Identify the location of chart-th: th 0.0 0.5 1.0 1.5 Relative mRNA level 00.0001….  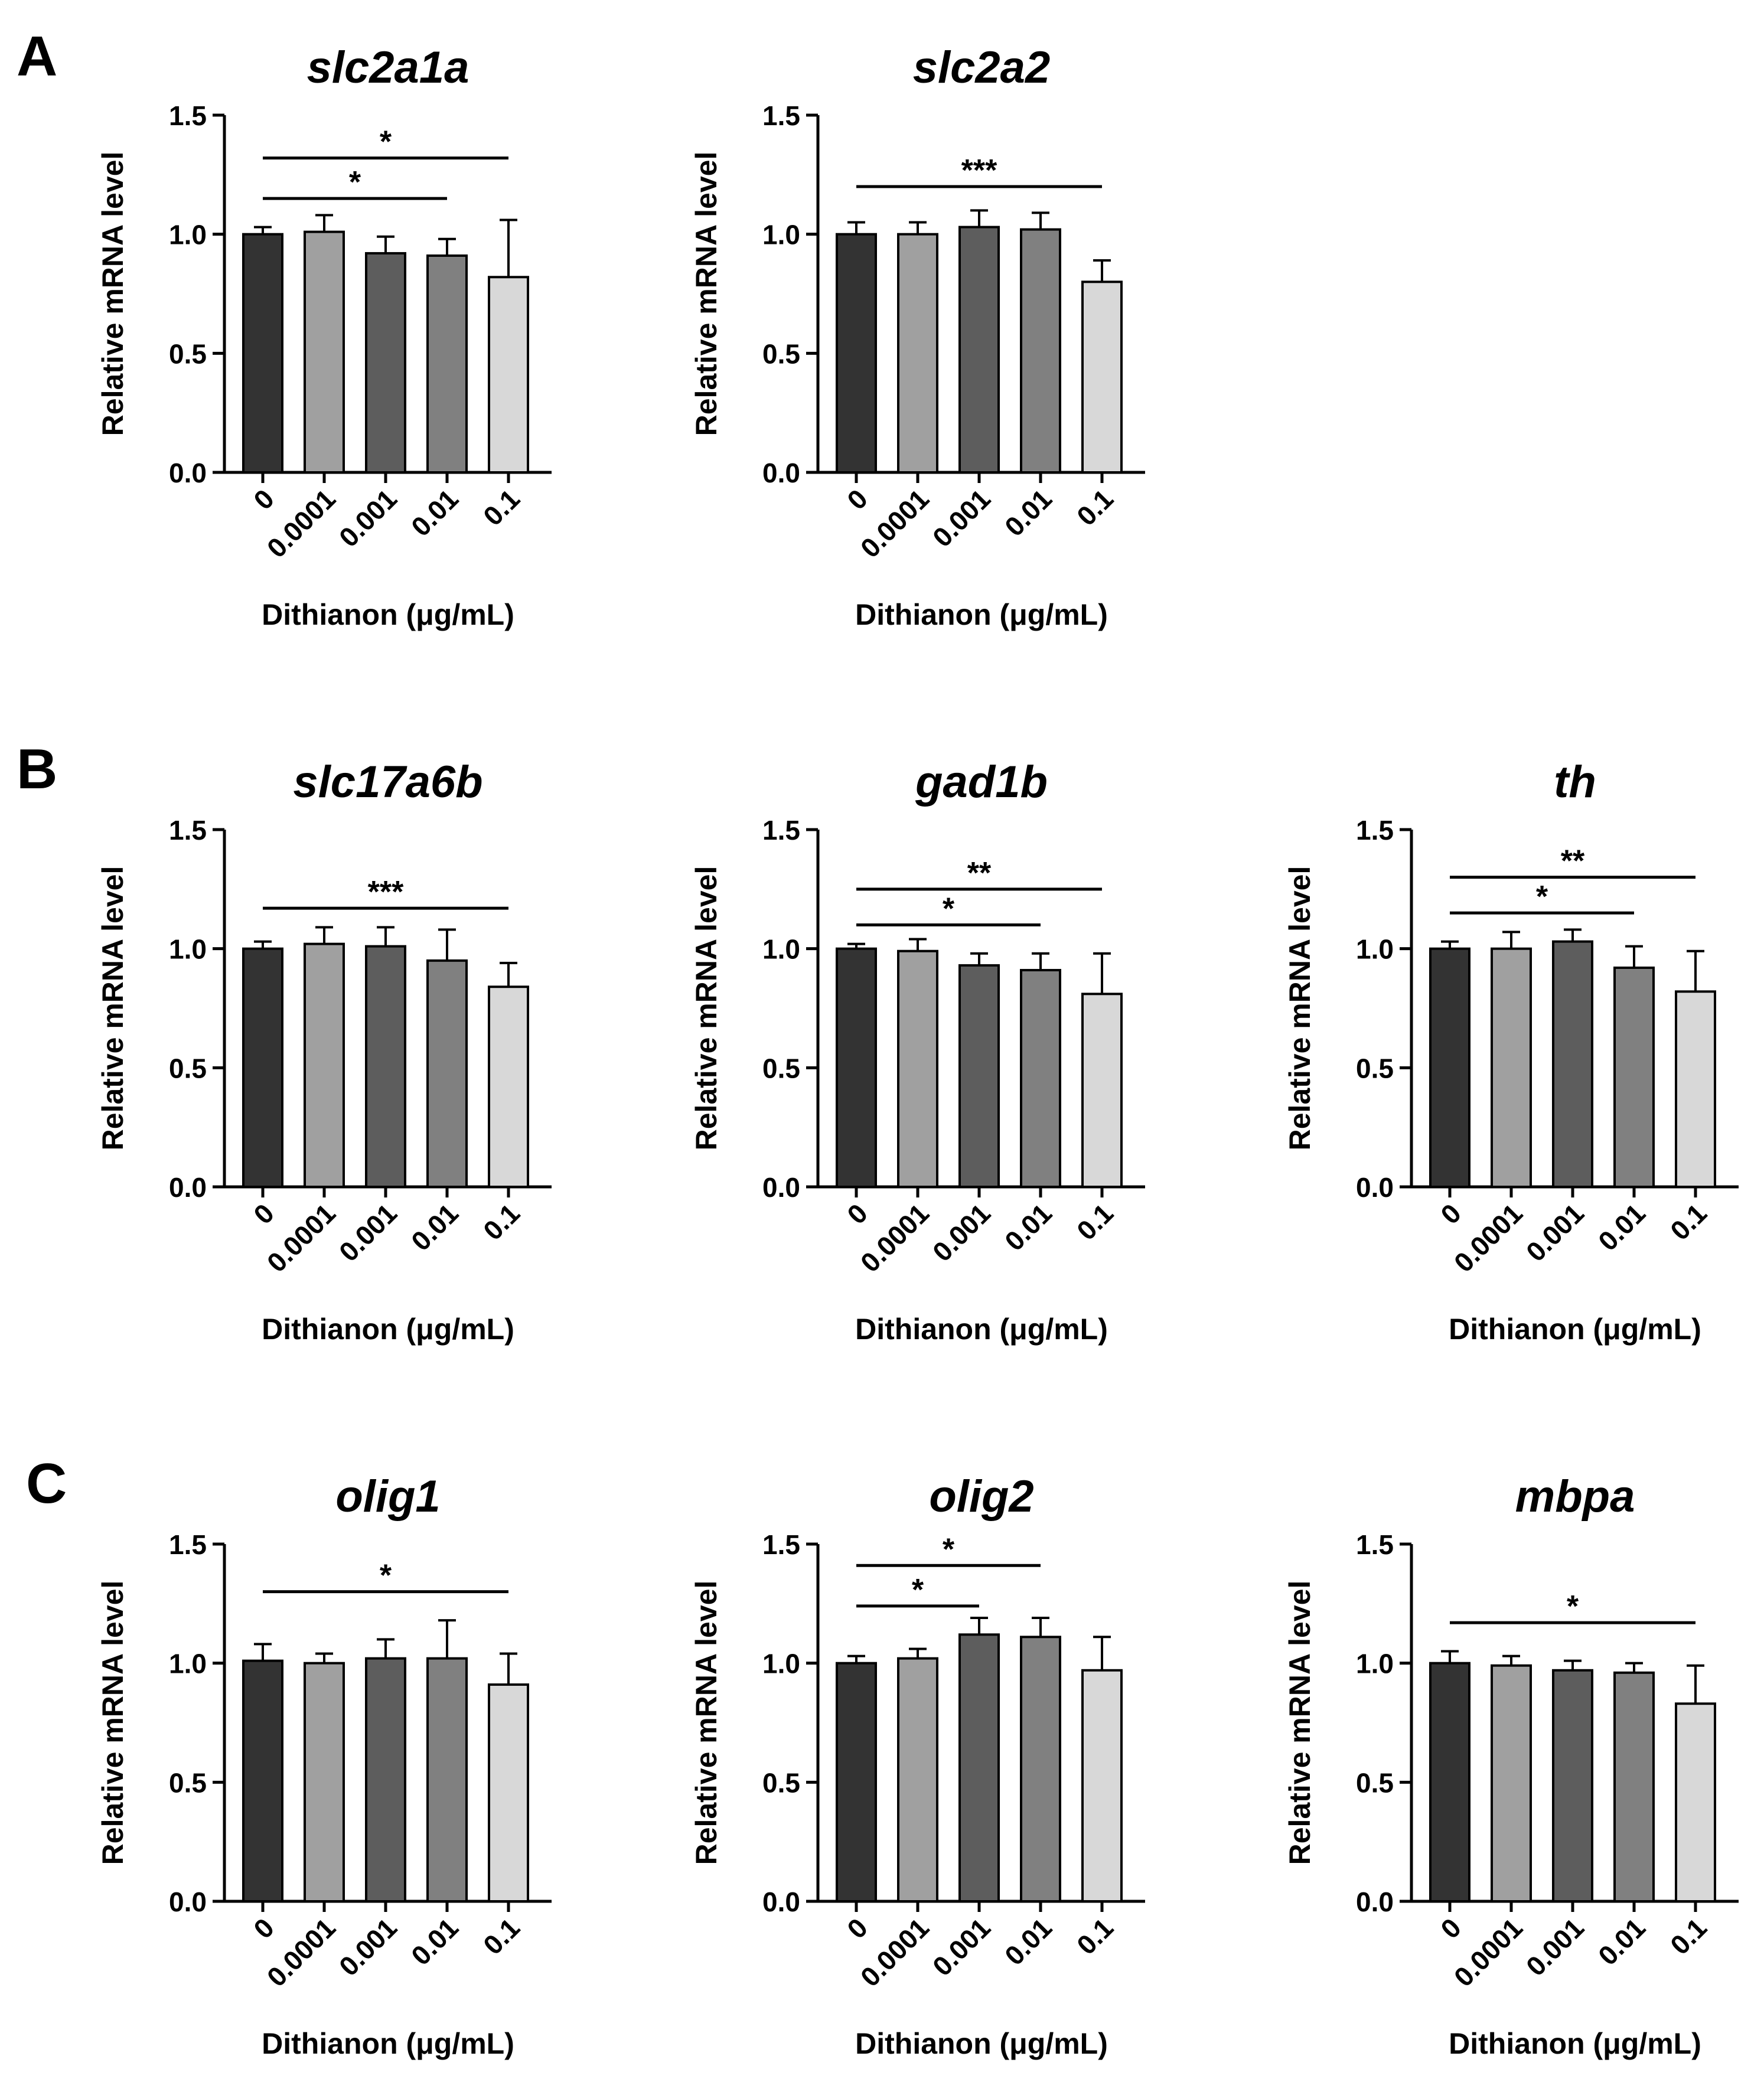
(1511, 1051).